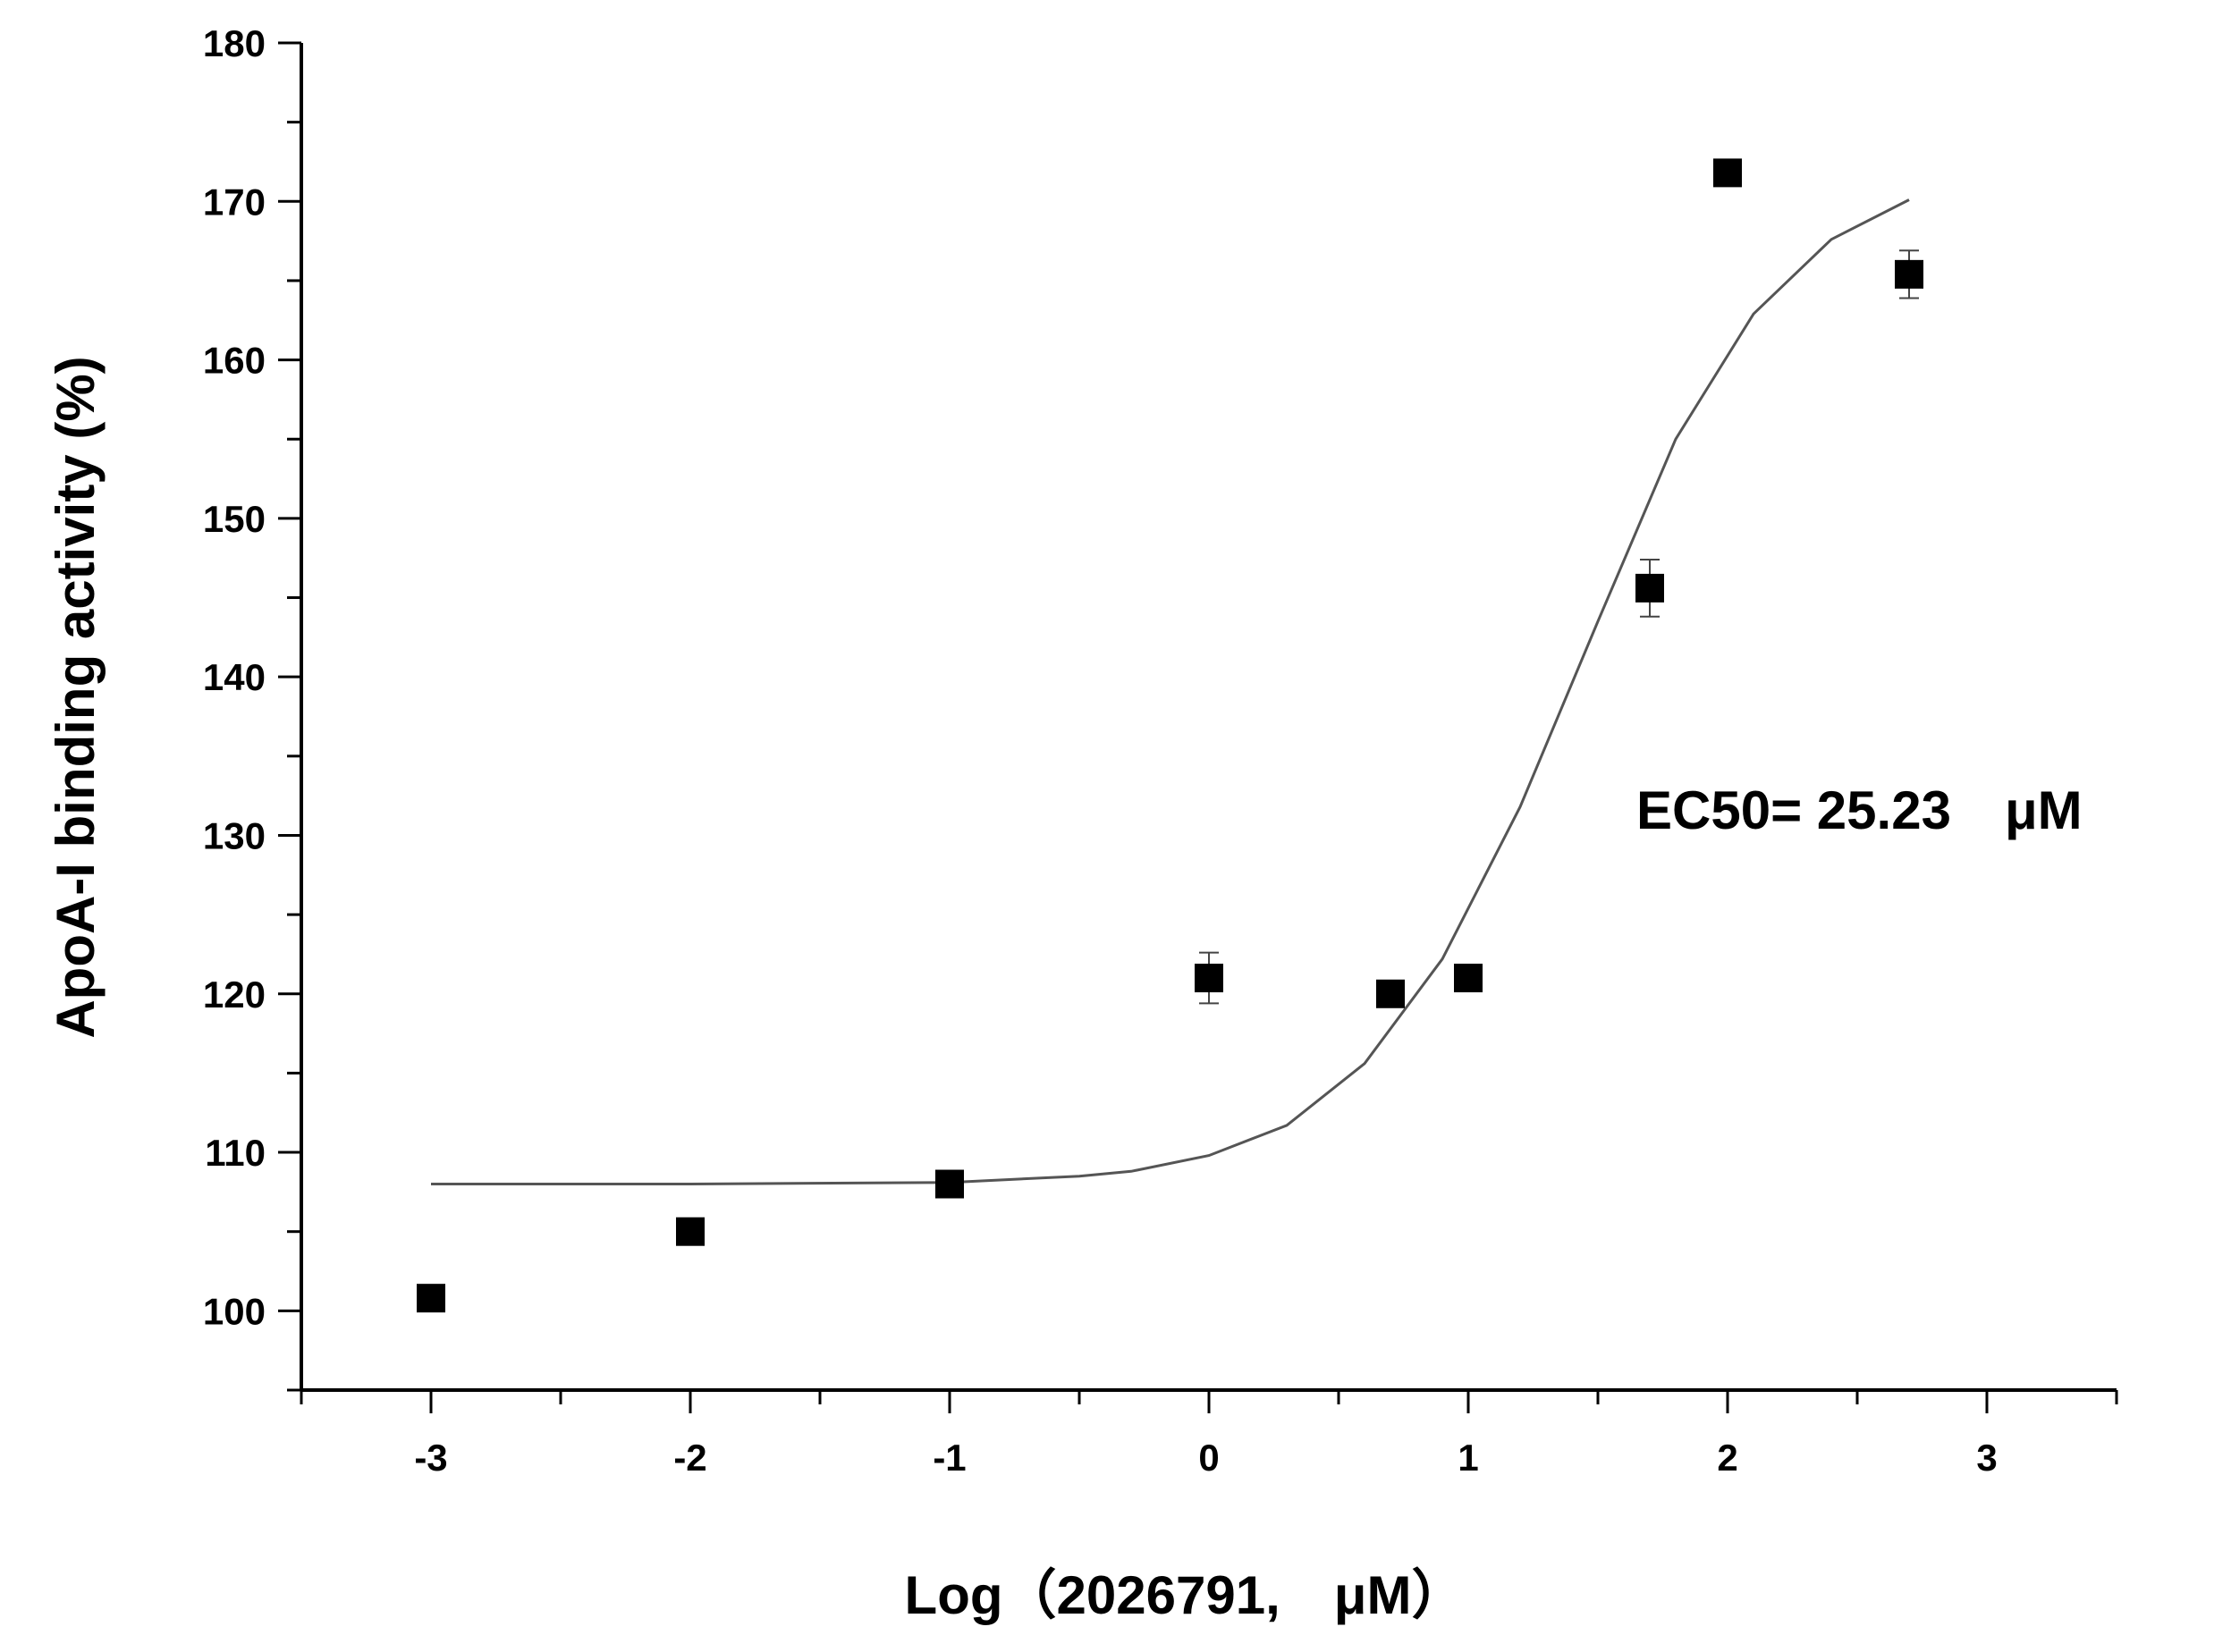 This screenshot has width=2231, height=1652. What do you see at coordinates (1860, 810) in the screenshot?
I see `ec50-annotation: EC50= 25.23 μM` at bounding box center [1860, 810].